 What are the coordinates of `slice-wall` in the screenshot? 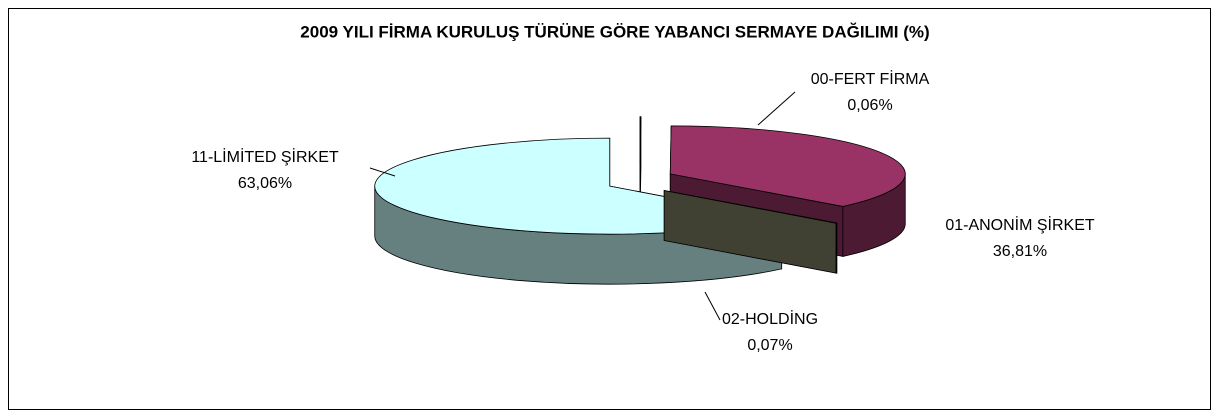 It's located at (836, 248).